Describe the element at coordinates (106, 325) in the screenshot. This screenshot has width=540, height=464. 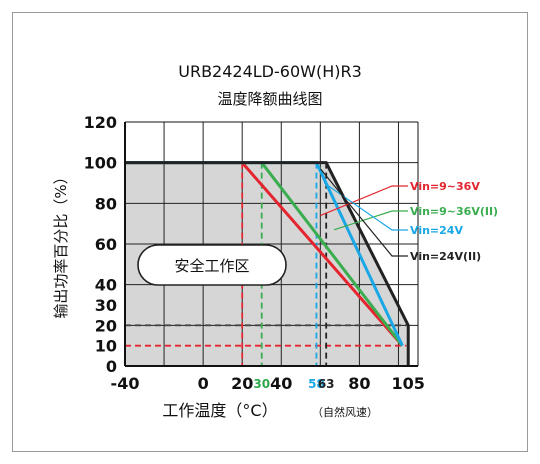
I see `y-tick-label: 20` at that location.